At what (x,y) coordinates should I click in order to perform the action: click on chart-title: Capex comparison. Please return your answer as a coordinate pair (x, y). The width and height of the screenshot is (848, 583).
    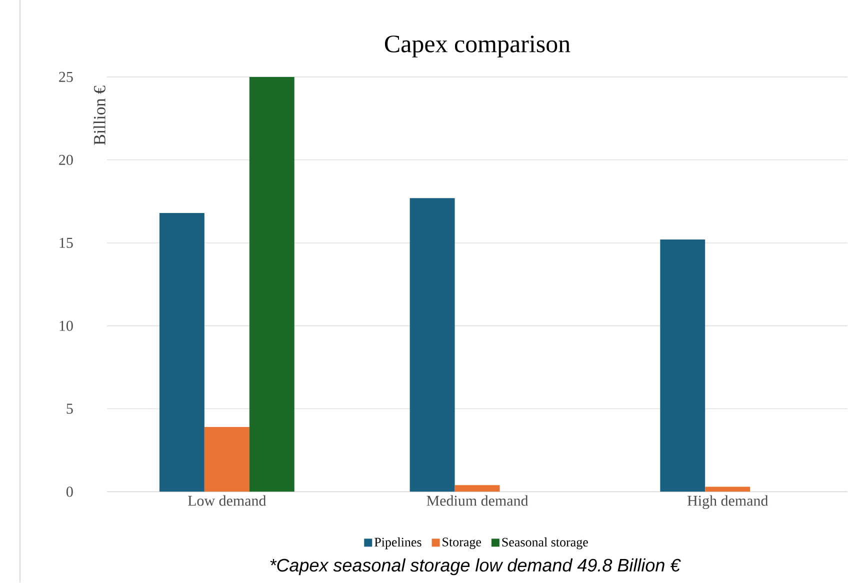
    Looking at the image, I should click on (477, 47).